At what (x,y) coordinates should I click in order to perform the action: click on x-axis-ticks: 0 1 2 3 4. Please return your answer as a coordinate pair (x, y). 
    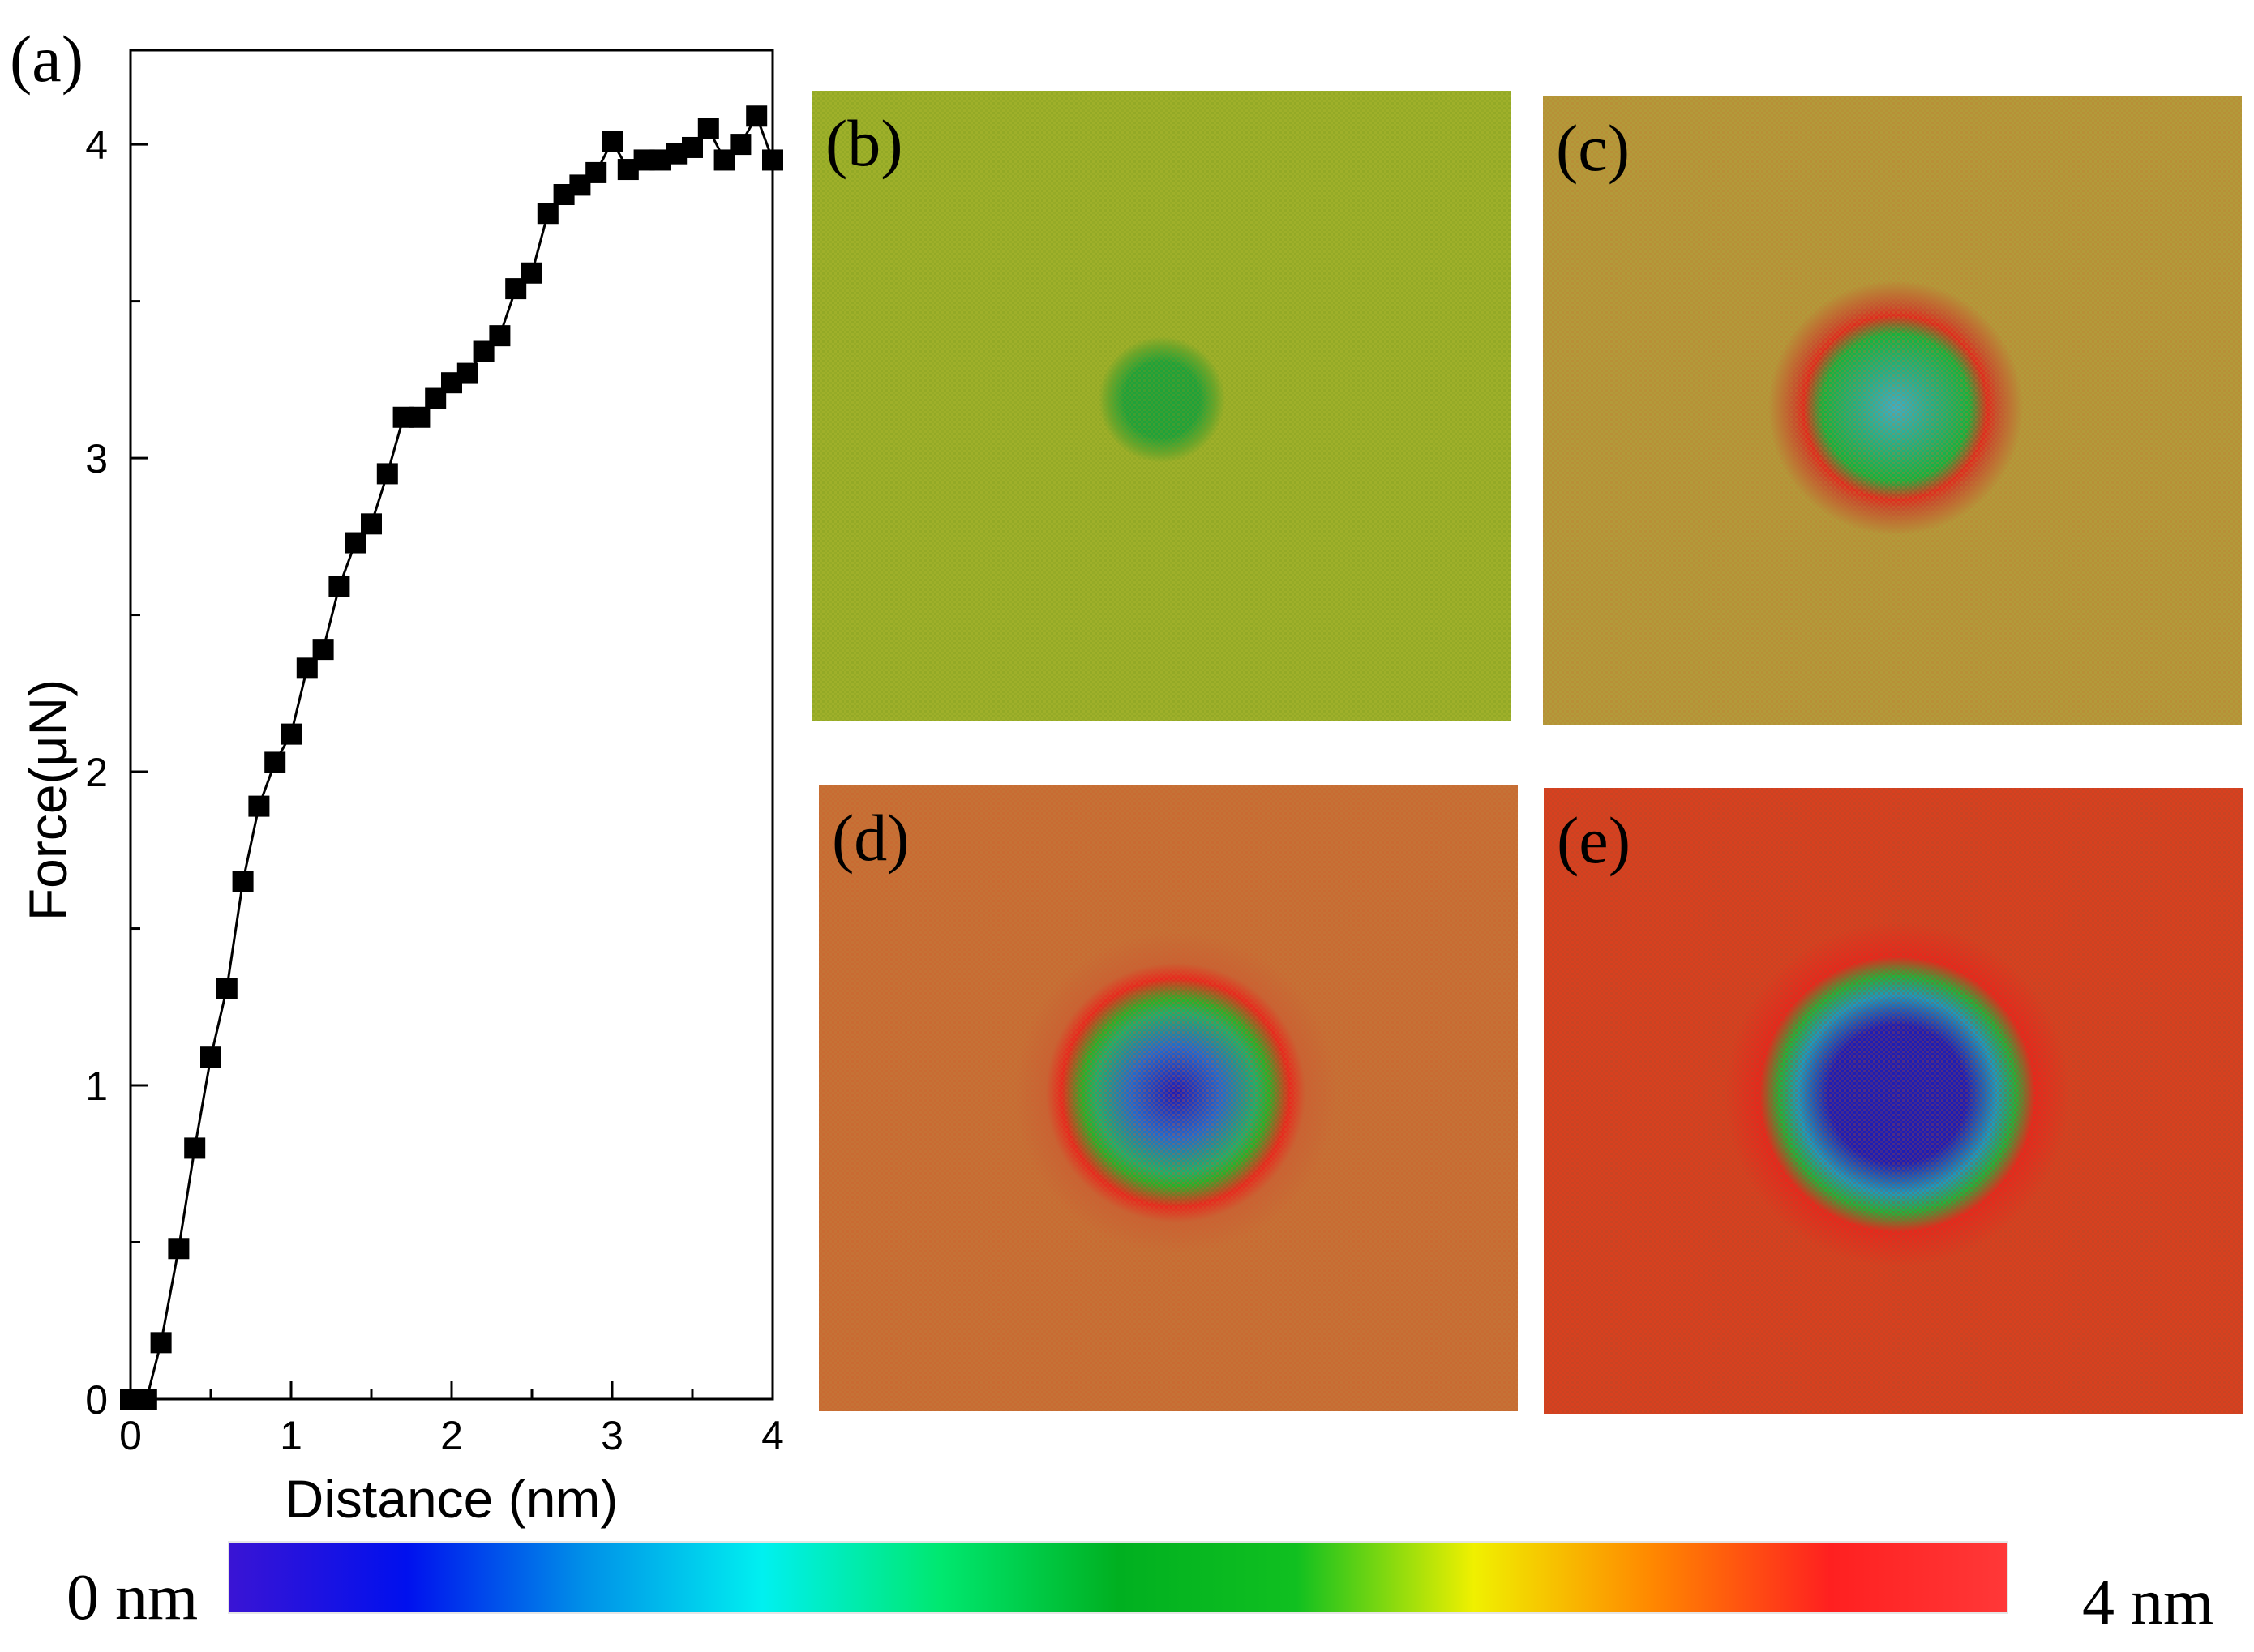
    Looking at the image, I should click on (451, 1419).